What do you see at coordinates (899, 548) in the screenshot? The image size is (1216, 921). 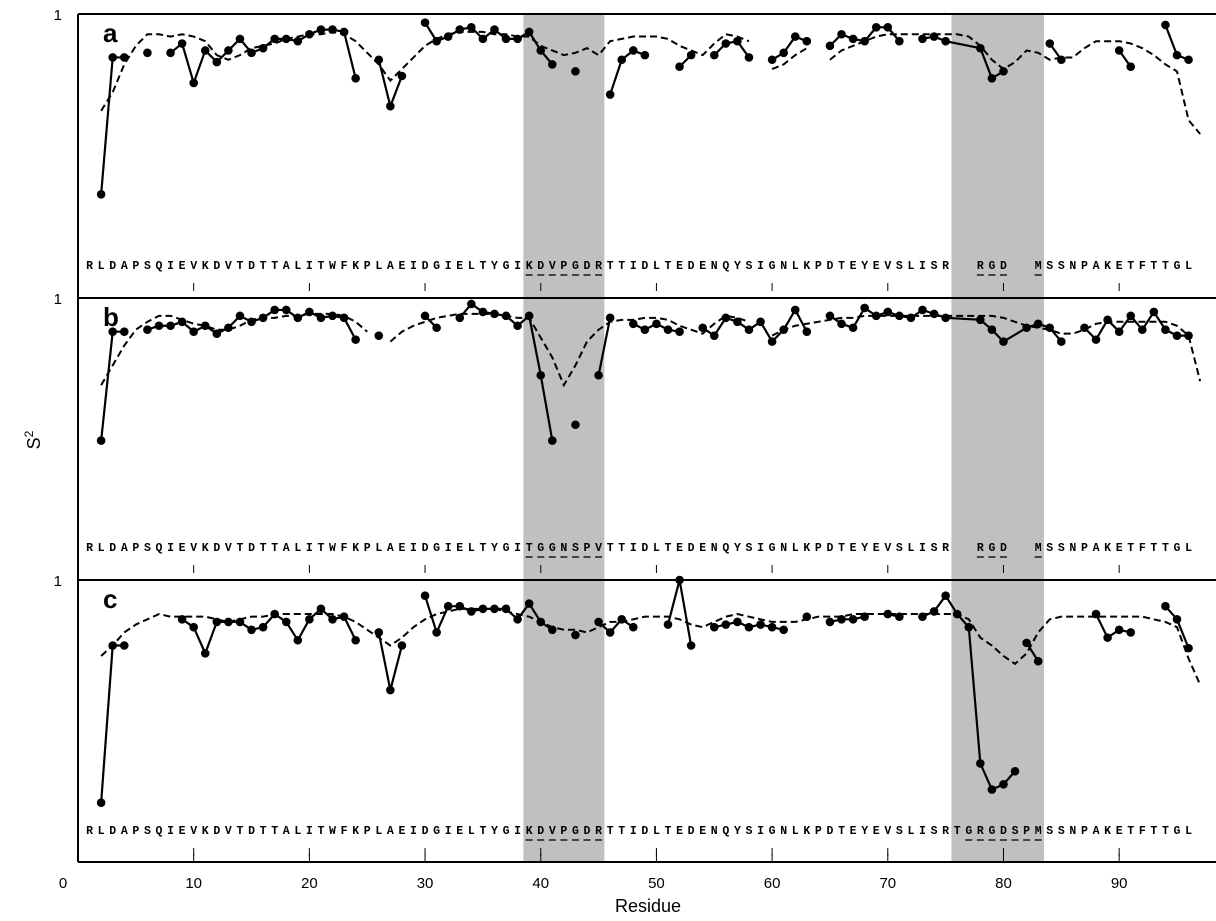 I see `sequence-residue: S` at bounding box center [899, 548].